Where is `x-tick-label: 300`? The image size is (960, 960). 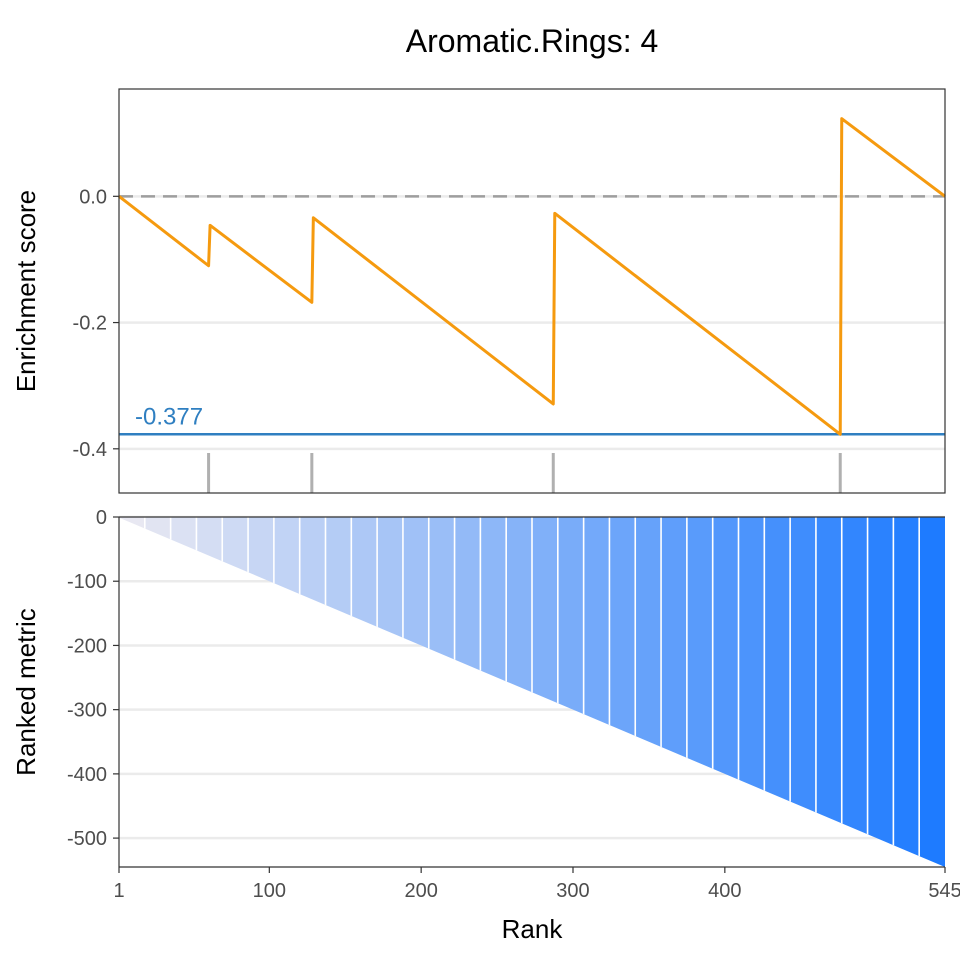
x-tick-label: 300 is located at coordinates (572, 891).